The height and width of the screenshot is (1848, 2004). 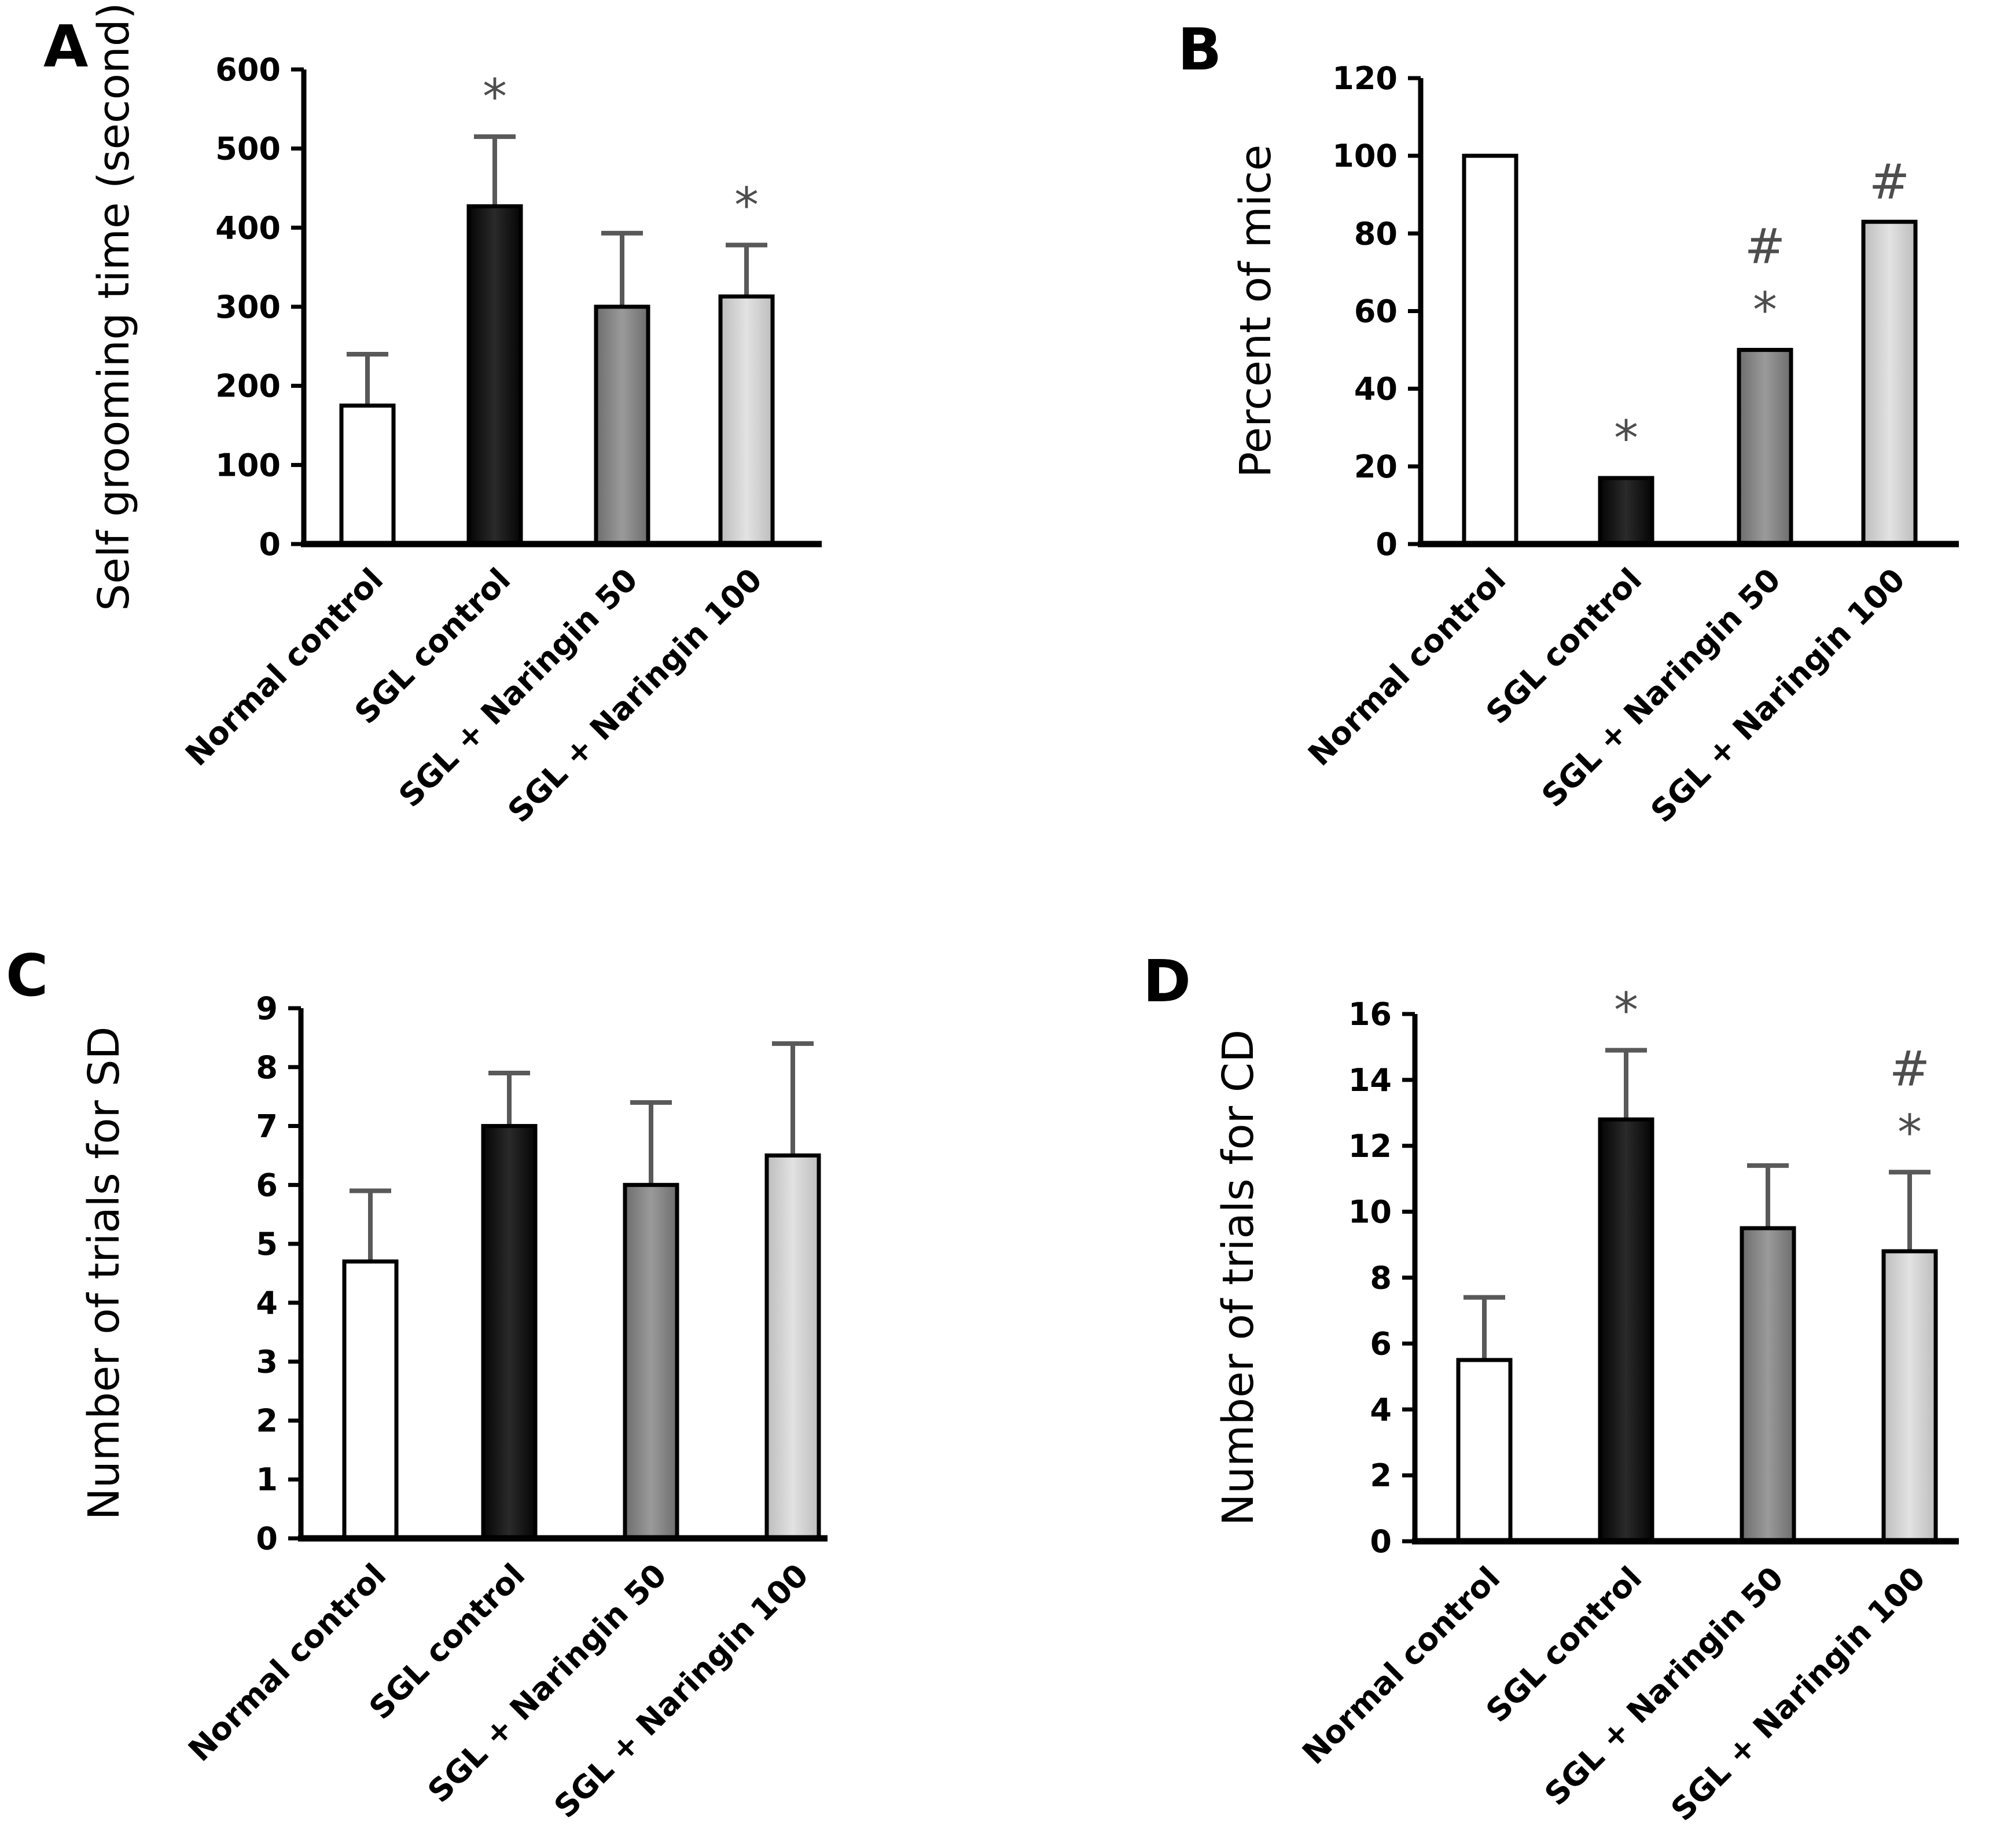 What do you see at coordinates (1365, 156) in the screenshot?
I see `panel-b-y-tick-label-5: 100` at bounding box center [1365, 156].